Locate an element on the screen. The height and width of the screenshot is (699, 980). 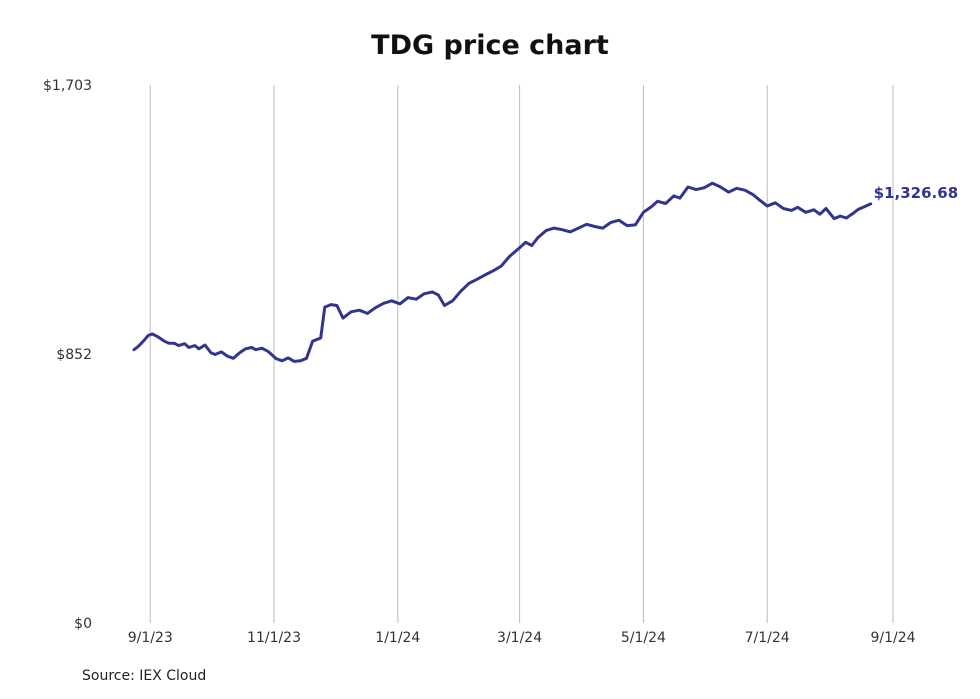
y-tick-label: $852 is located at coordinates (74, 355).